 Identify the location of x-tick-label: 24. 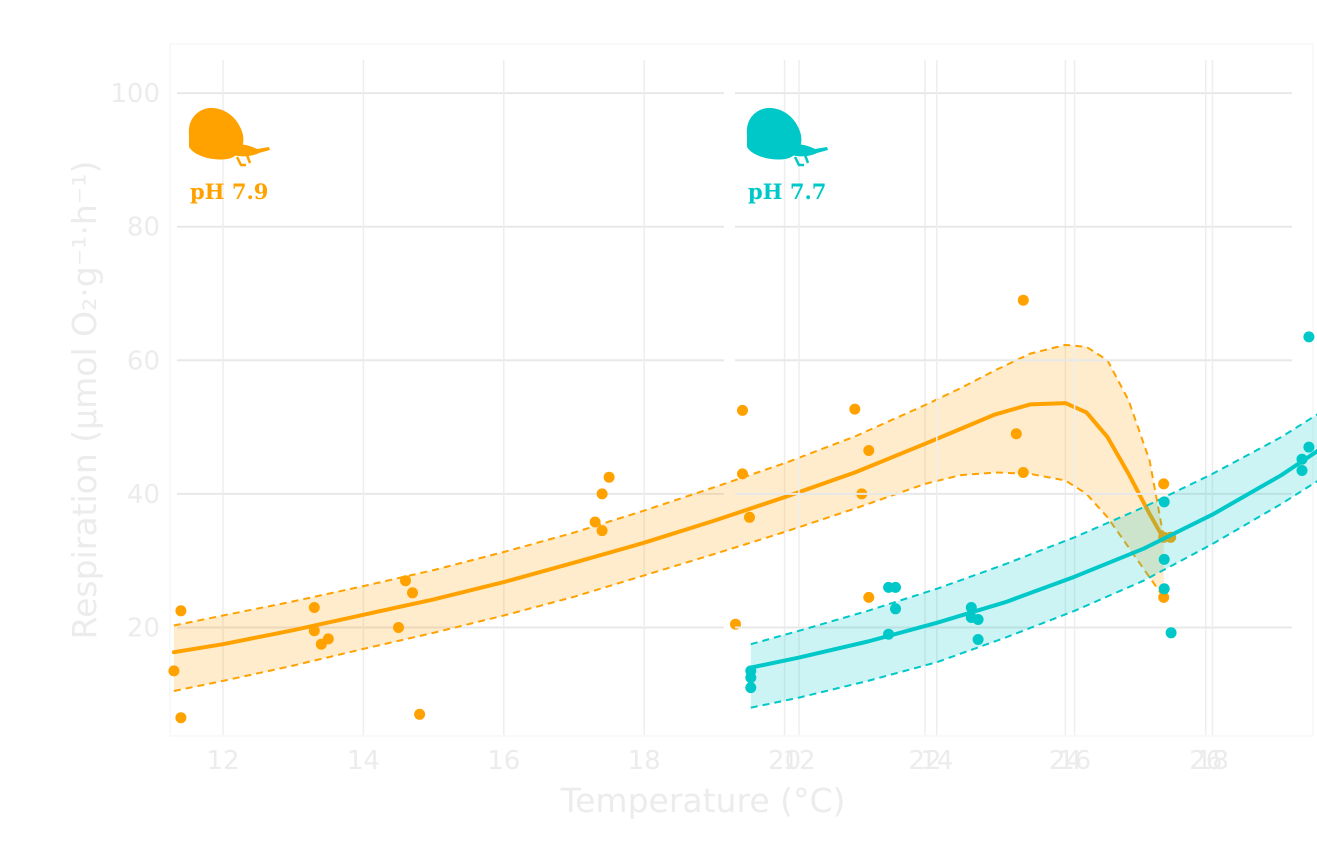
(1065, 761).